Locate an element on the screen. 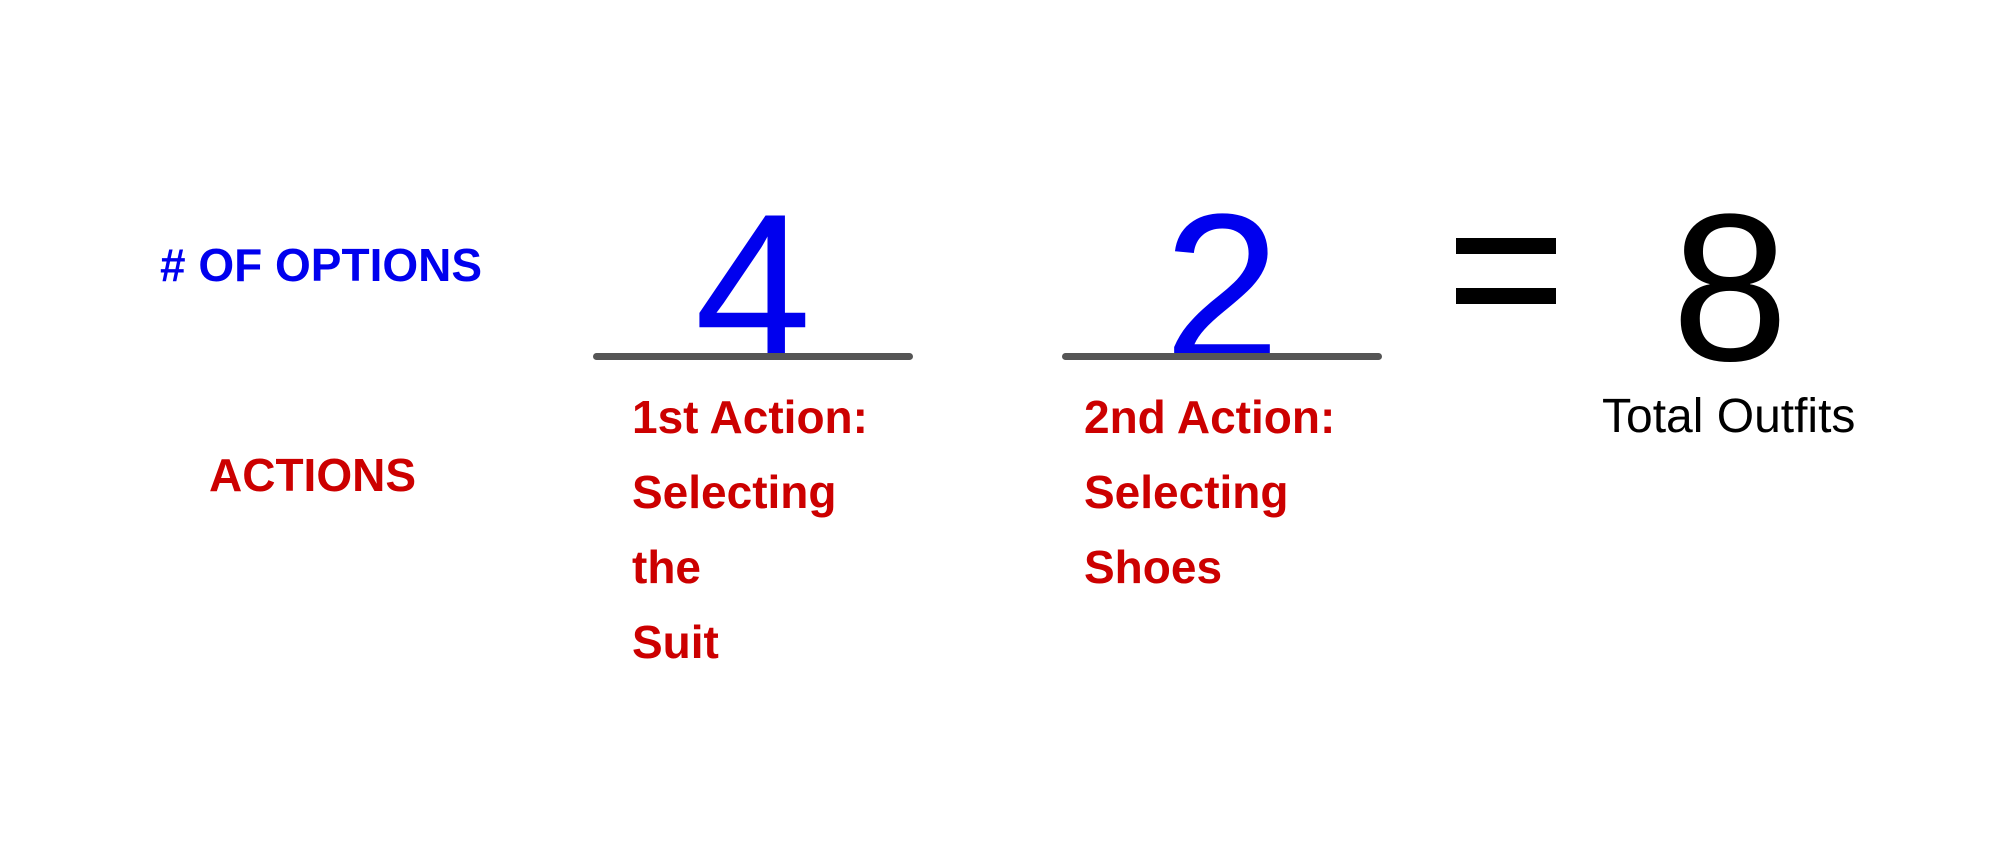 Image resolution: width=1999 pixels, height=866 pixels. second-action-description: 2nd Action: Selecting Shoes is located at coordinates (1209, 492).